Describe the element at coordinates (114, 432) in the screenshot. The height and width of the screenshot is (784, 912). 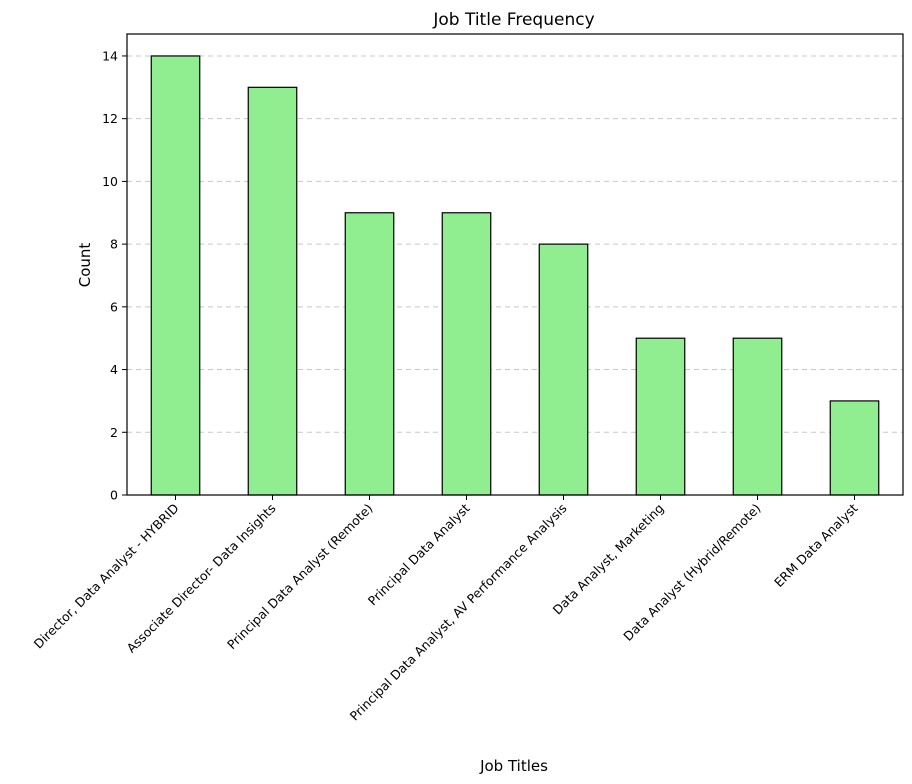
I see `y-tick-label: 2` at that location.